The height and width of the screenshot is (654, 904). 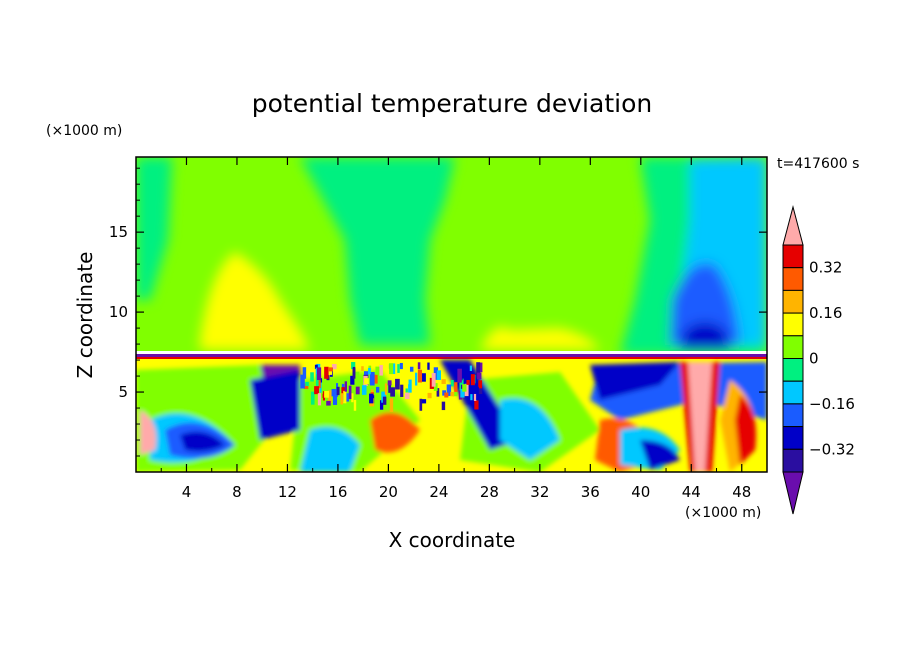 I want to click on colorbar-bottom-arrow, so click(x=793, y=493).